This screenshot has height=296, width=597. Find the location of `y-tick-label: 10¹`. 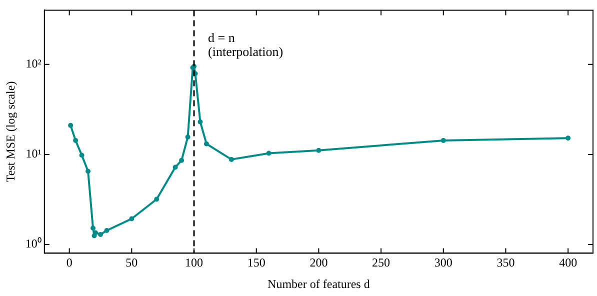

y-tick-label: 10¹ is located at coordinates (34, 153).